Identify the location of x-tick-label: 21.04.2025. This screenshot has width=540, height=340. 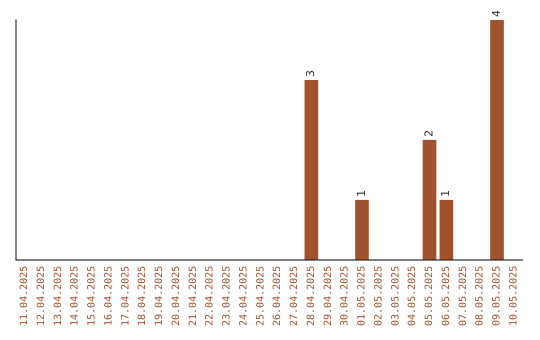
(193, 296).